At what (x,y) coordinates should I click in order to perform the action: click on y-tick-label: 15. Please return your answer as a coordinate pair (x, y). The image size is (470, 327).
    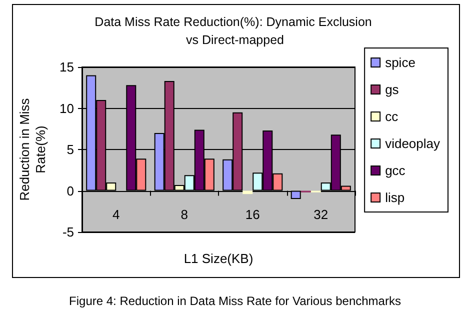
    Looking at the image, I should click on (67, 67).